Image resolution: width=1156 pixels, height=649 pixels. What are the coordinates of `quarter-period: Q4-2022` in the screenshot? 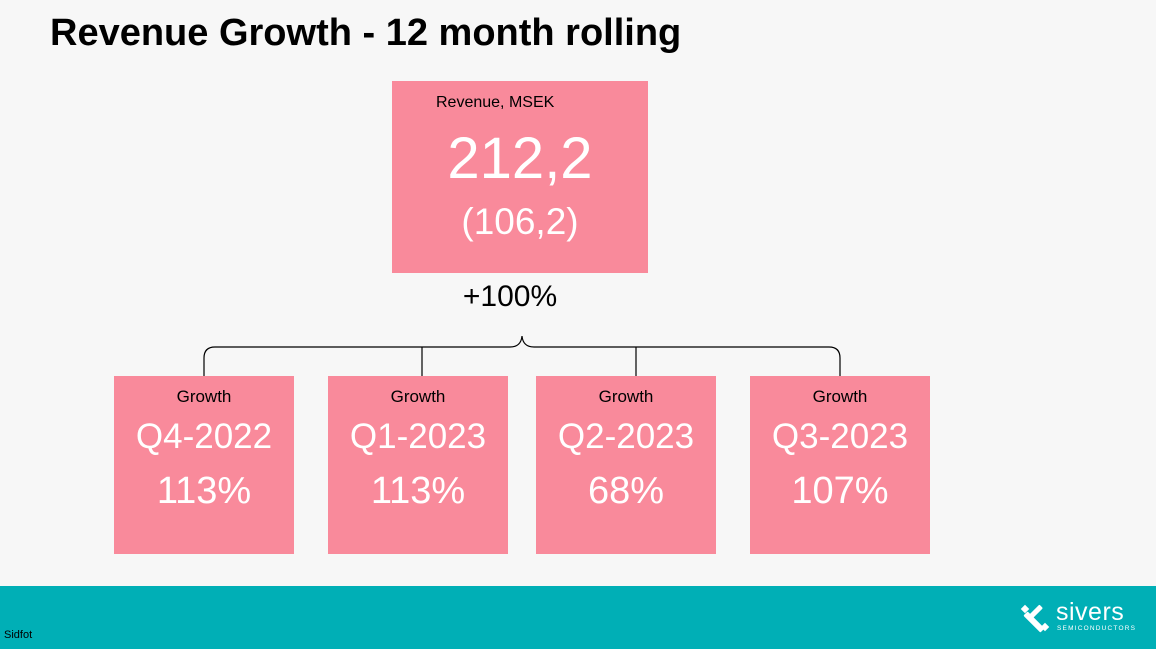 It's located at (204, 436).